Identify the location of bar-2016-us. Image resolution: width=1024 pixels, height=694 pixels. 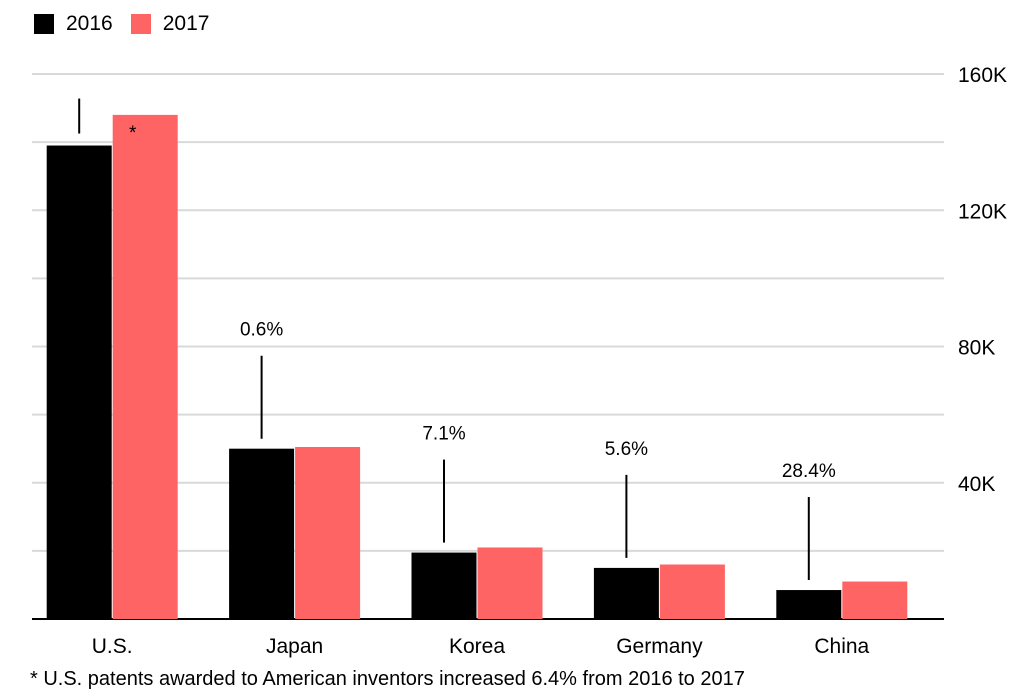
(79, 382).